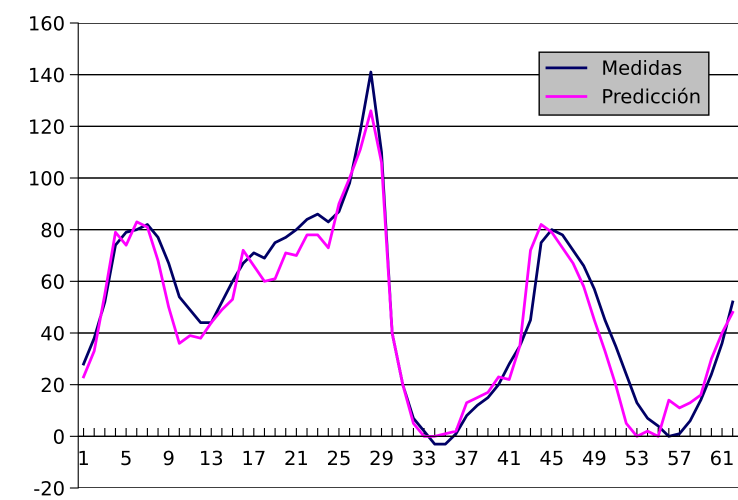 Image resolution: width=738 pixels, height=500 pixels. I want to click on y-tick-label: 20, so click(53, 385).